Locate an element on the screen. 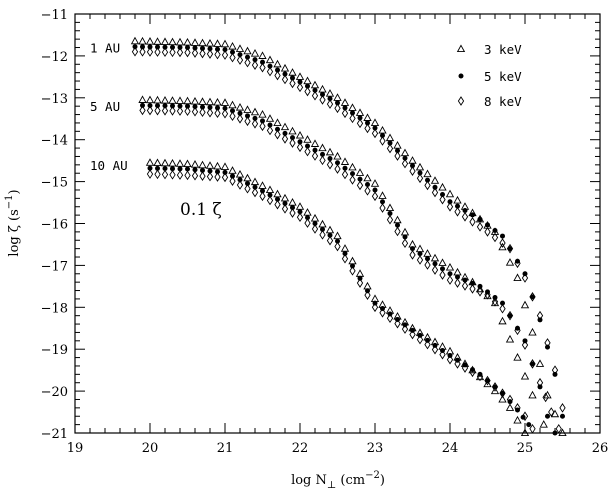 The image size is (613, 497). y-tick-label: −20 is located at coordinates (54, 392).